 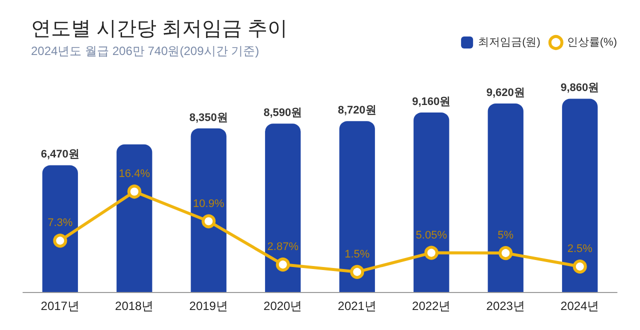 I want to click on data-label: 2.5%, so click(x=580, y=249).